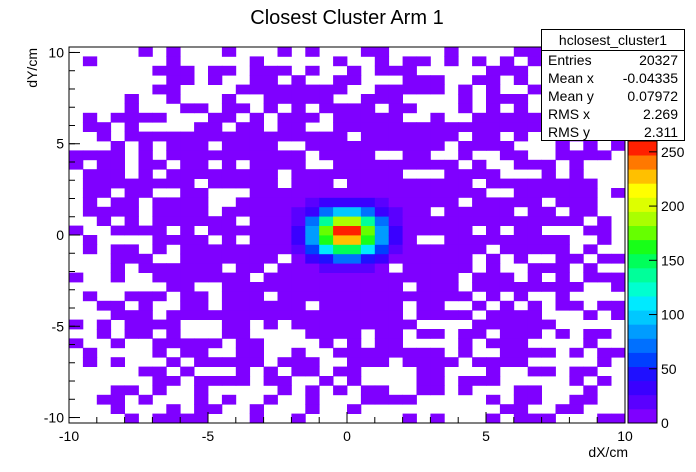  Describe the element at coordinates (486, 436) in the screenshot. I see `x-tick-label: 5` at that location.